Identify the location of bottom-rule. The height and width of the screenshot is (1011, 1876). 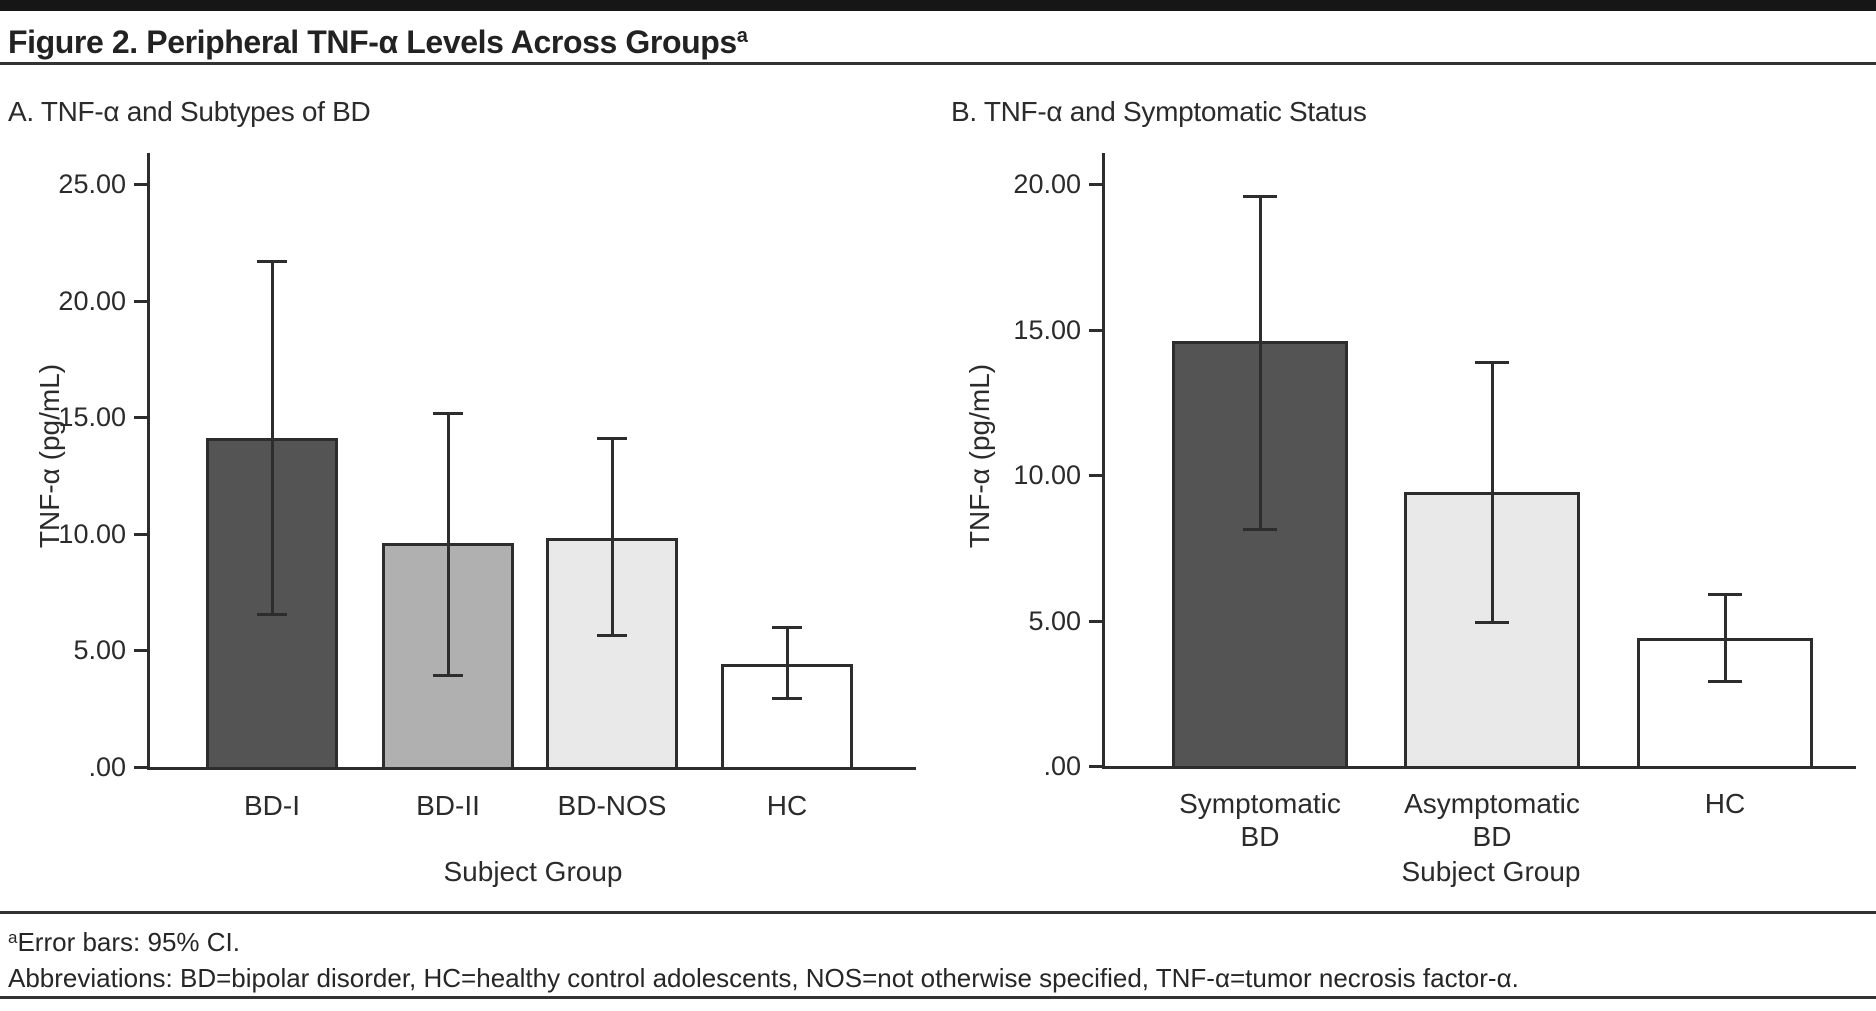
(938, 997).